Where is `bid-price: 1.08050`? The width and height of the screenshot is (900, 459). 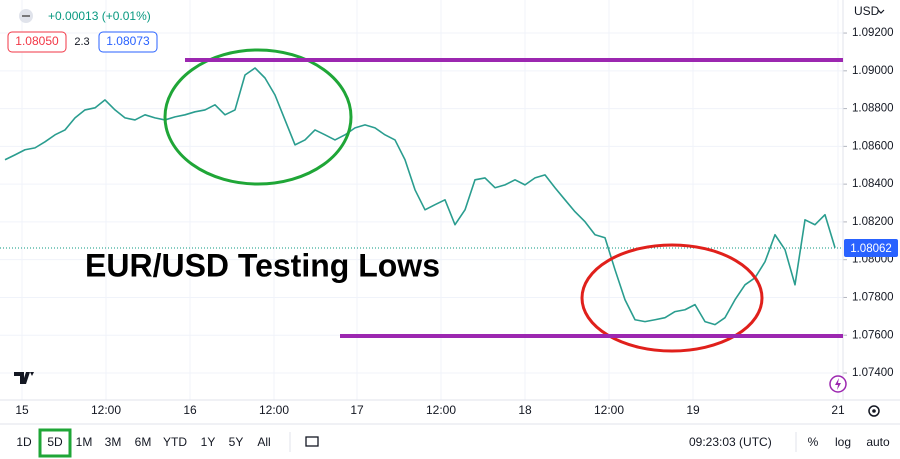
bid-price: 1.08050 is located at coordinates (37, 41).